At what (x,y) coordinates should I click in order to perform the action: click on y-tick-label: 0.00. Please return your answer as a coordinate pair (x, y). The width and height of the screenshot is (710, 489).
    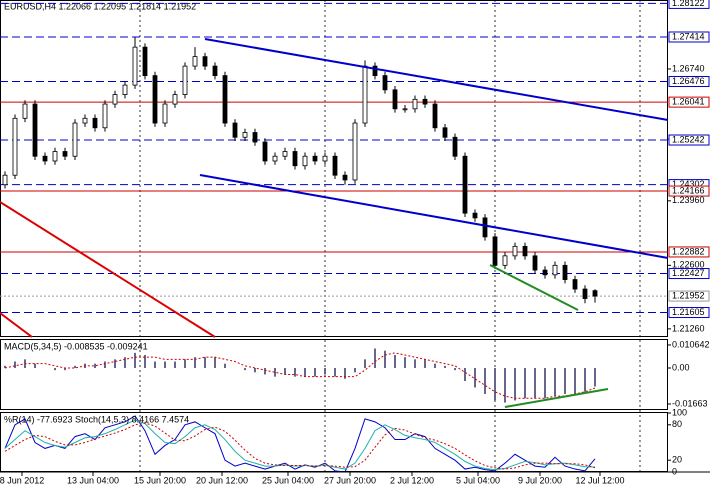
    Looking at the image, I should click on (681, 367).